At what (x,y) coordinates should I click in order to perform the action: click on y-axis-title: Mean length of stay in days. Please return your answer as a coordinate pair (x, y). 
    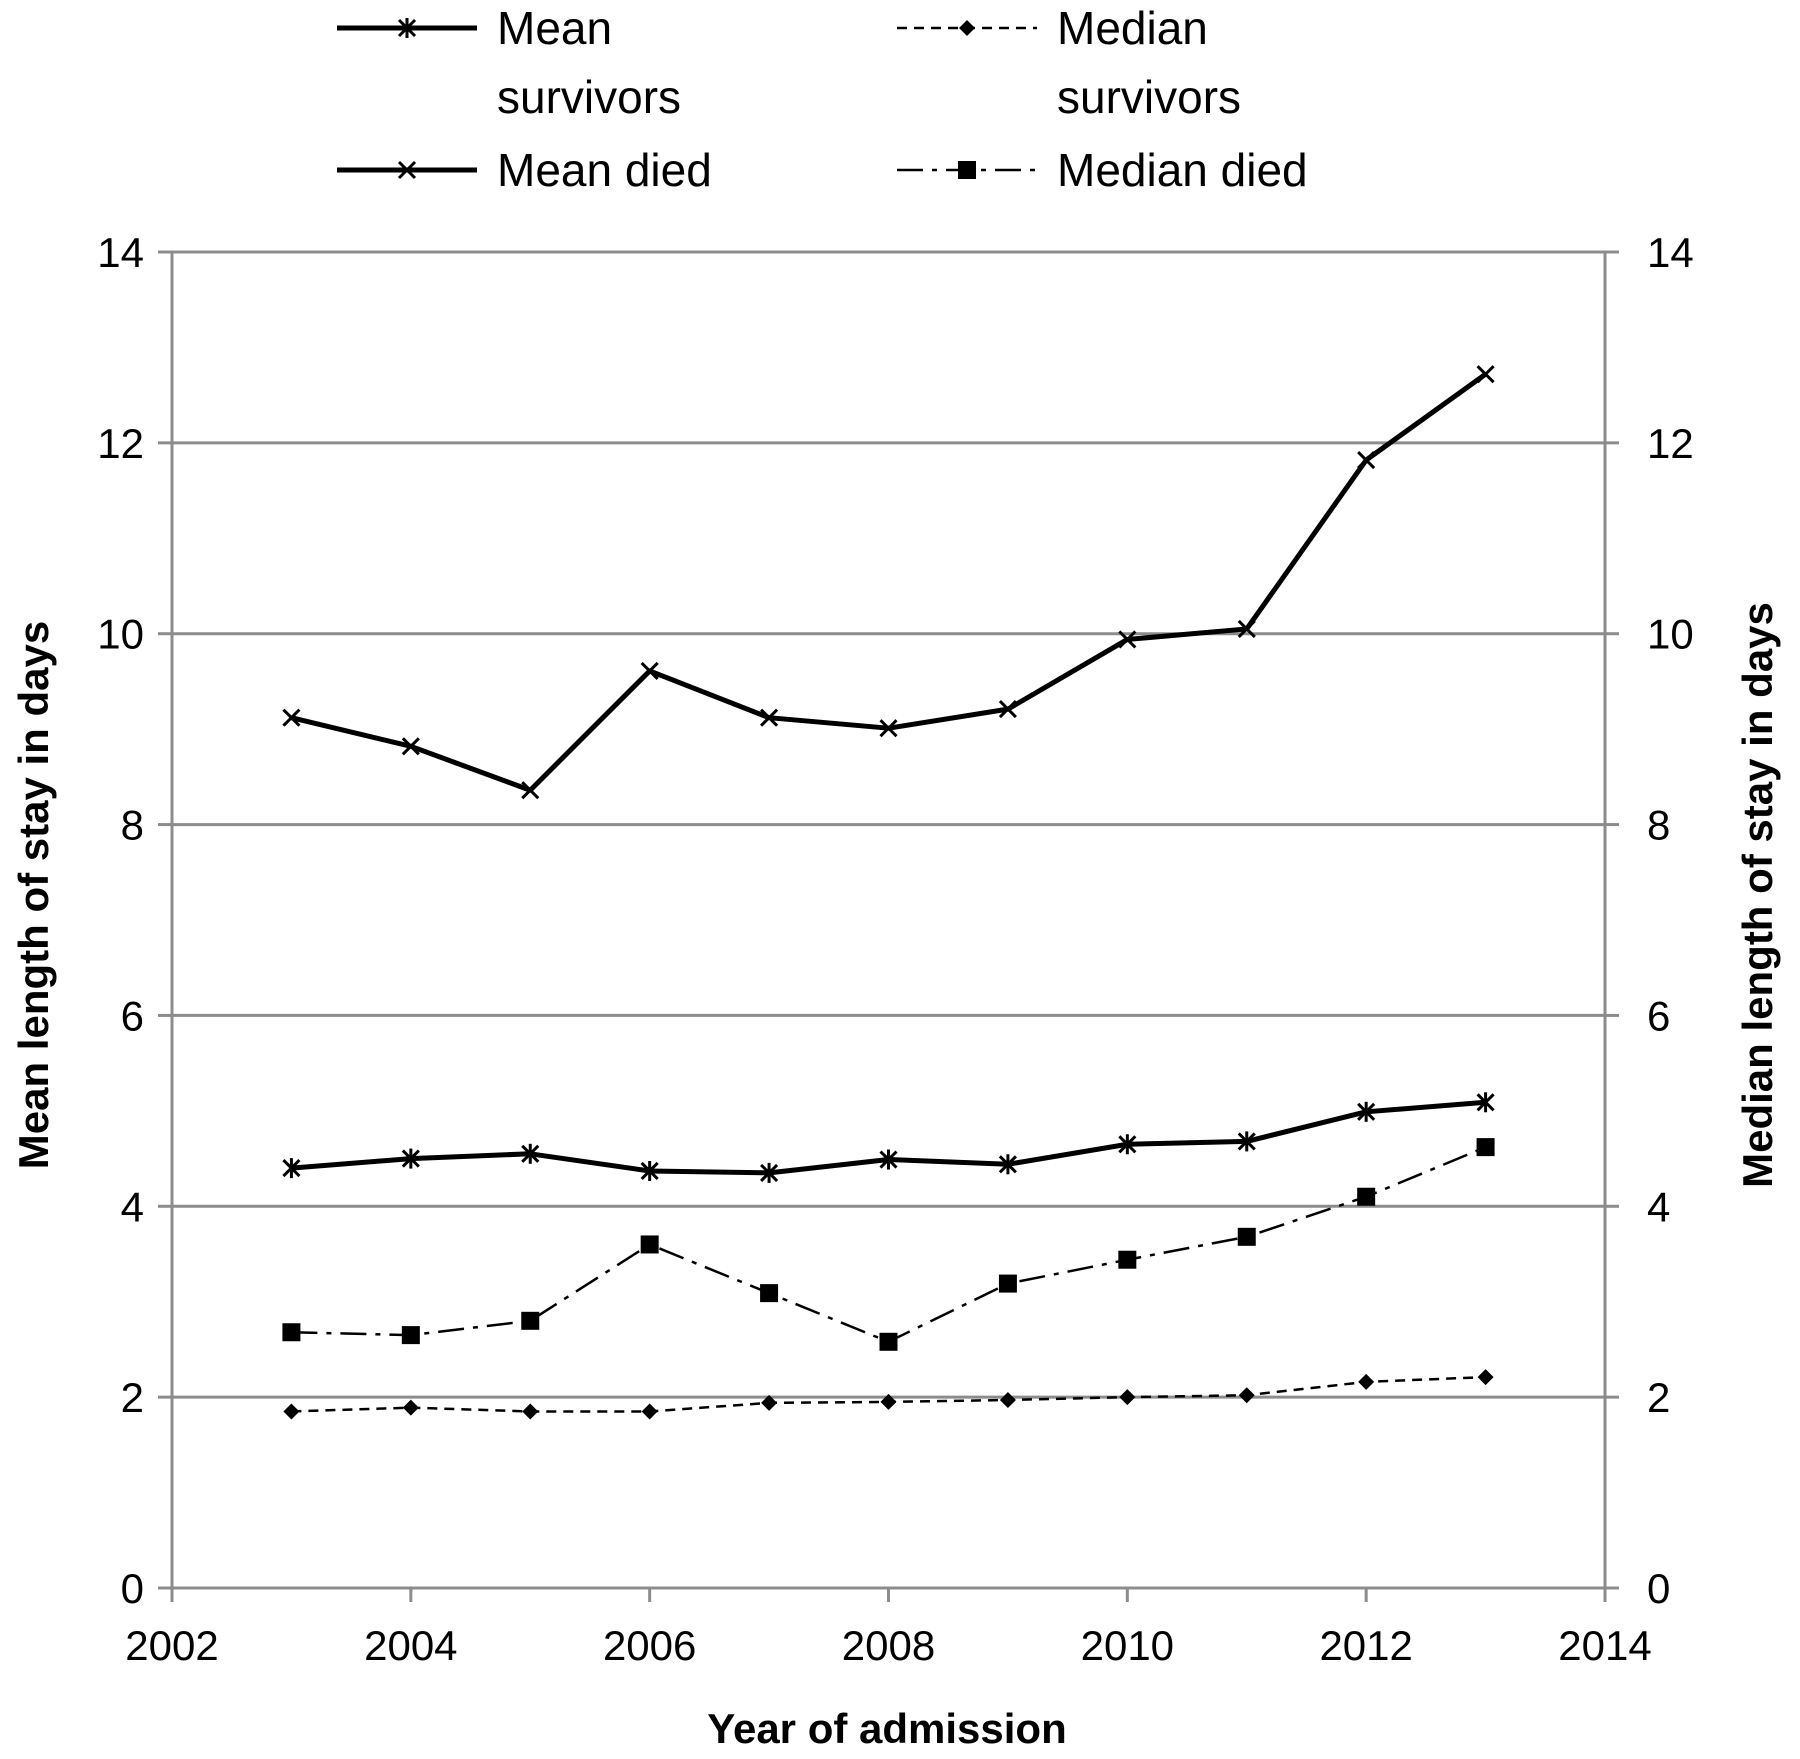
    Looking at the image, I should click on (33, 895).